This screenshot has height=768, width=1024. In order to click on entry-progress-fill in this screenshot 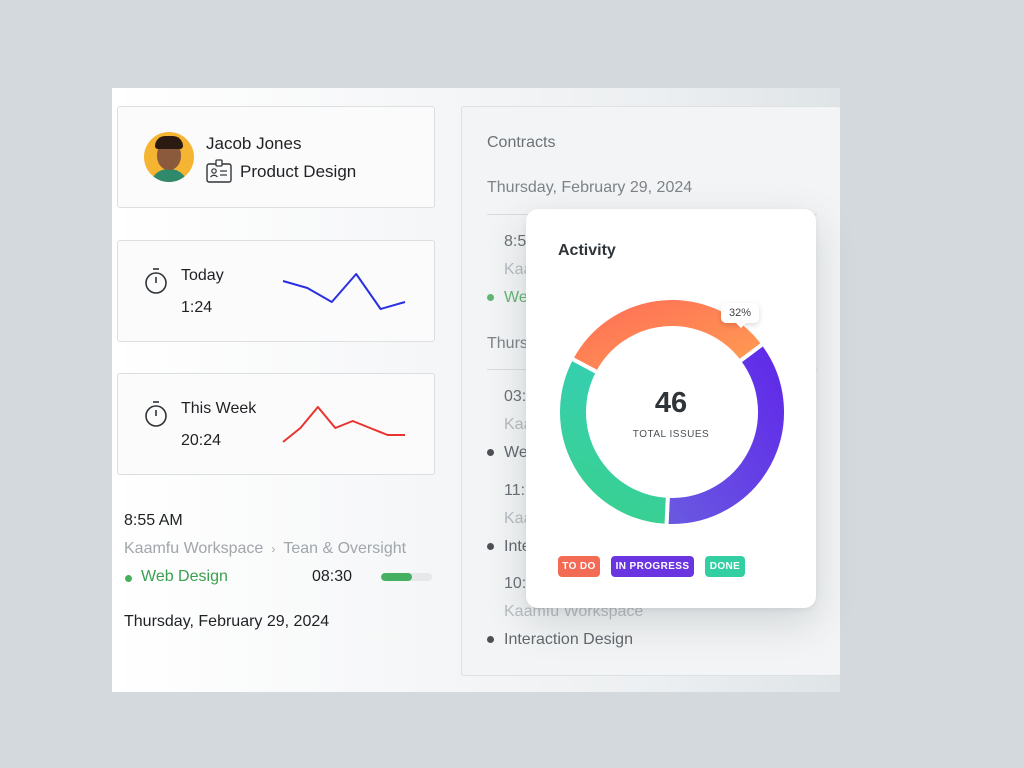, I will do `click(396, 577)`.